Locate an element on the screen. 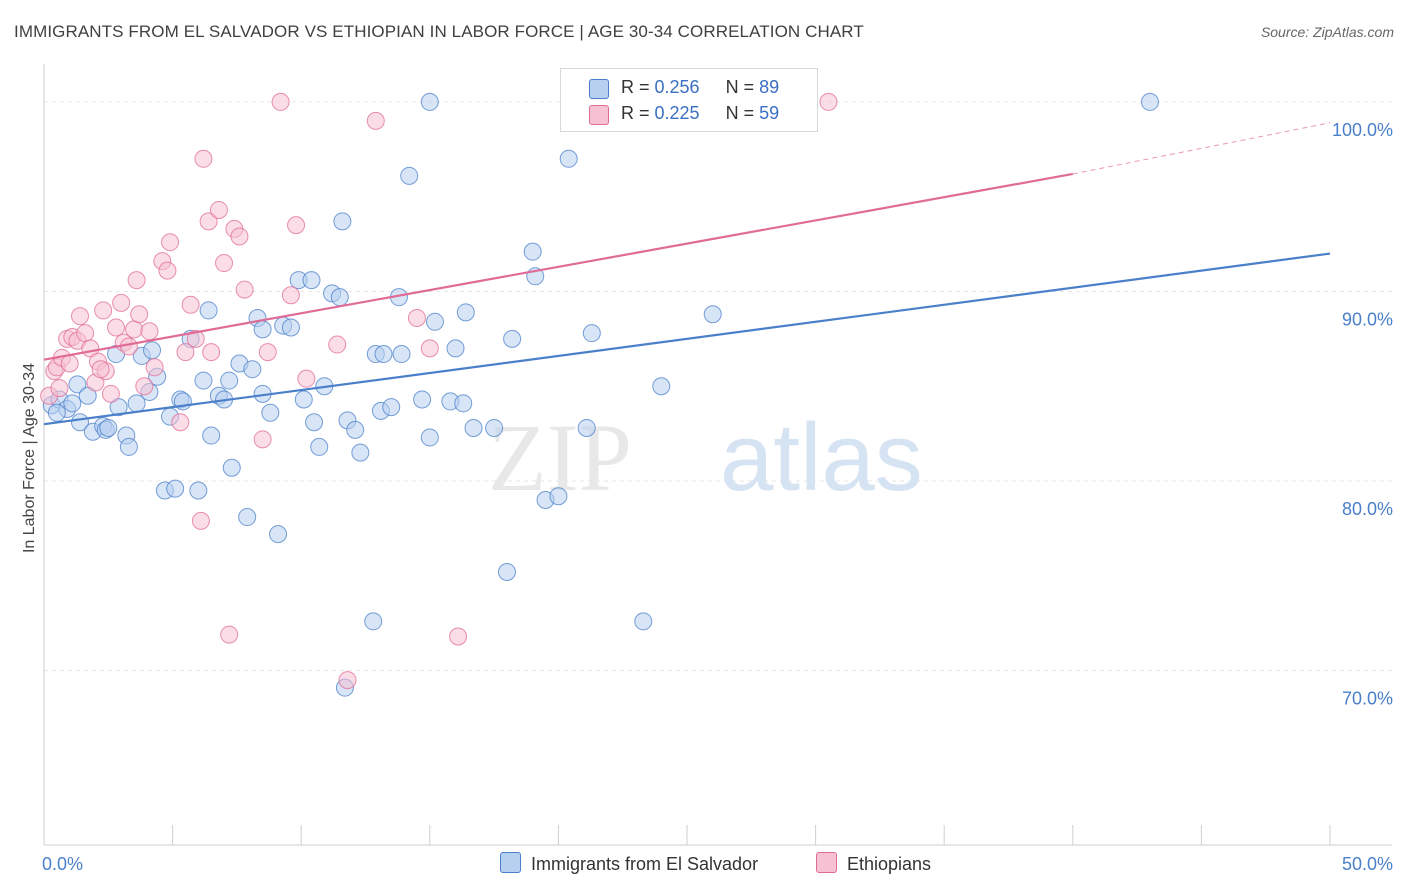 Image resolution: width=1406 pixels, height=892 pixels. watermark-atlas: atlas is located at coordinates (821, 457).